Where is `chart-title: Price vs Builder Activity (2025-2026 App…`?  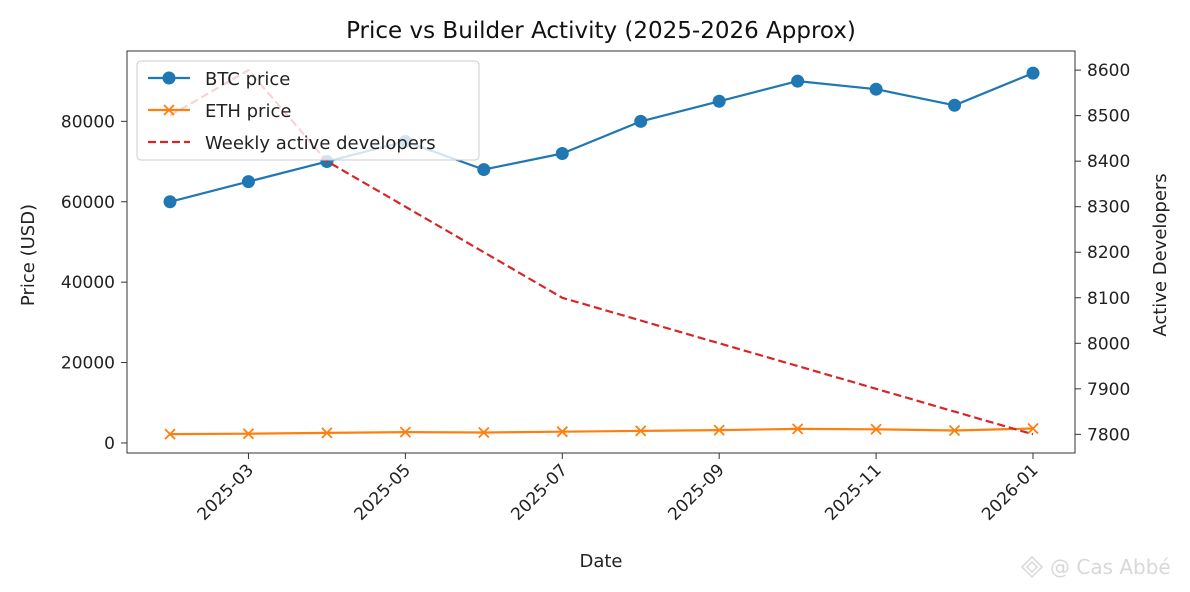
chart-title: Price vs Builder Activity (2025-2026 App… is located at coordinates (601, 31).